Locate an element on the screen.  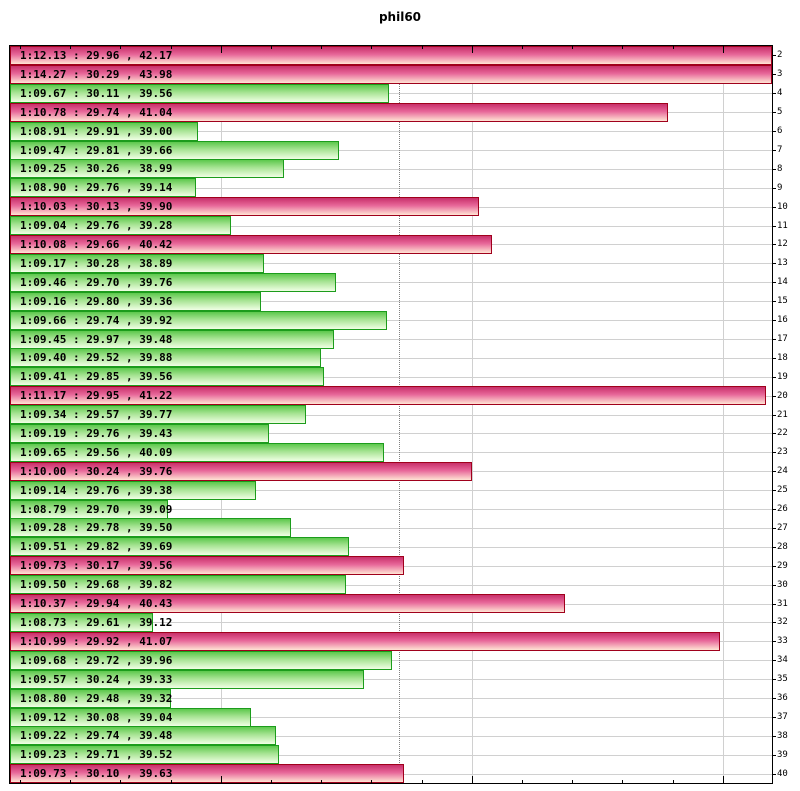
lap-bar-label: 1:09.66 : 29.74 , 39.92 is located at coordinates (96, 320).